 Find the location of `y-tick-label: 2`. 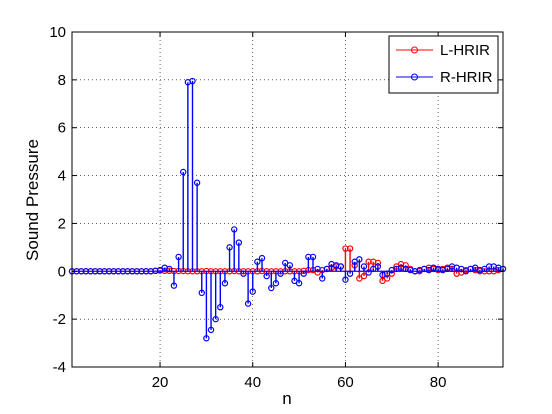

y-tick-label: 2 is located at coordinates (62, 223).